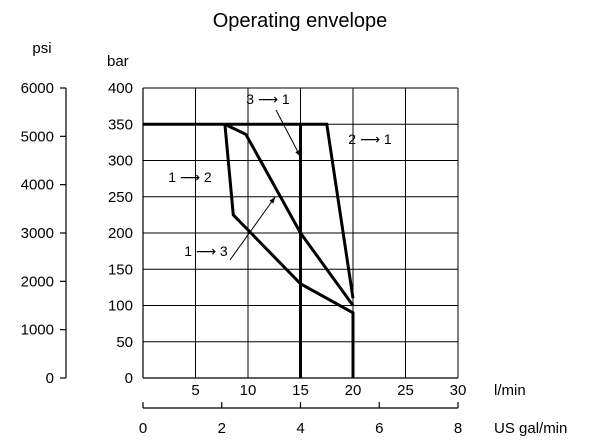 The width and height of the screenshot is (592, 443). What do you see at coordinates (37, 233) in the screenshot?
I see `psi-tick-label-3000: 3000` at bounding box center [37, 233].